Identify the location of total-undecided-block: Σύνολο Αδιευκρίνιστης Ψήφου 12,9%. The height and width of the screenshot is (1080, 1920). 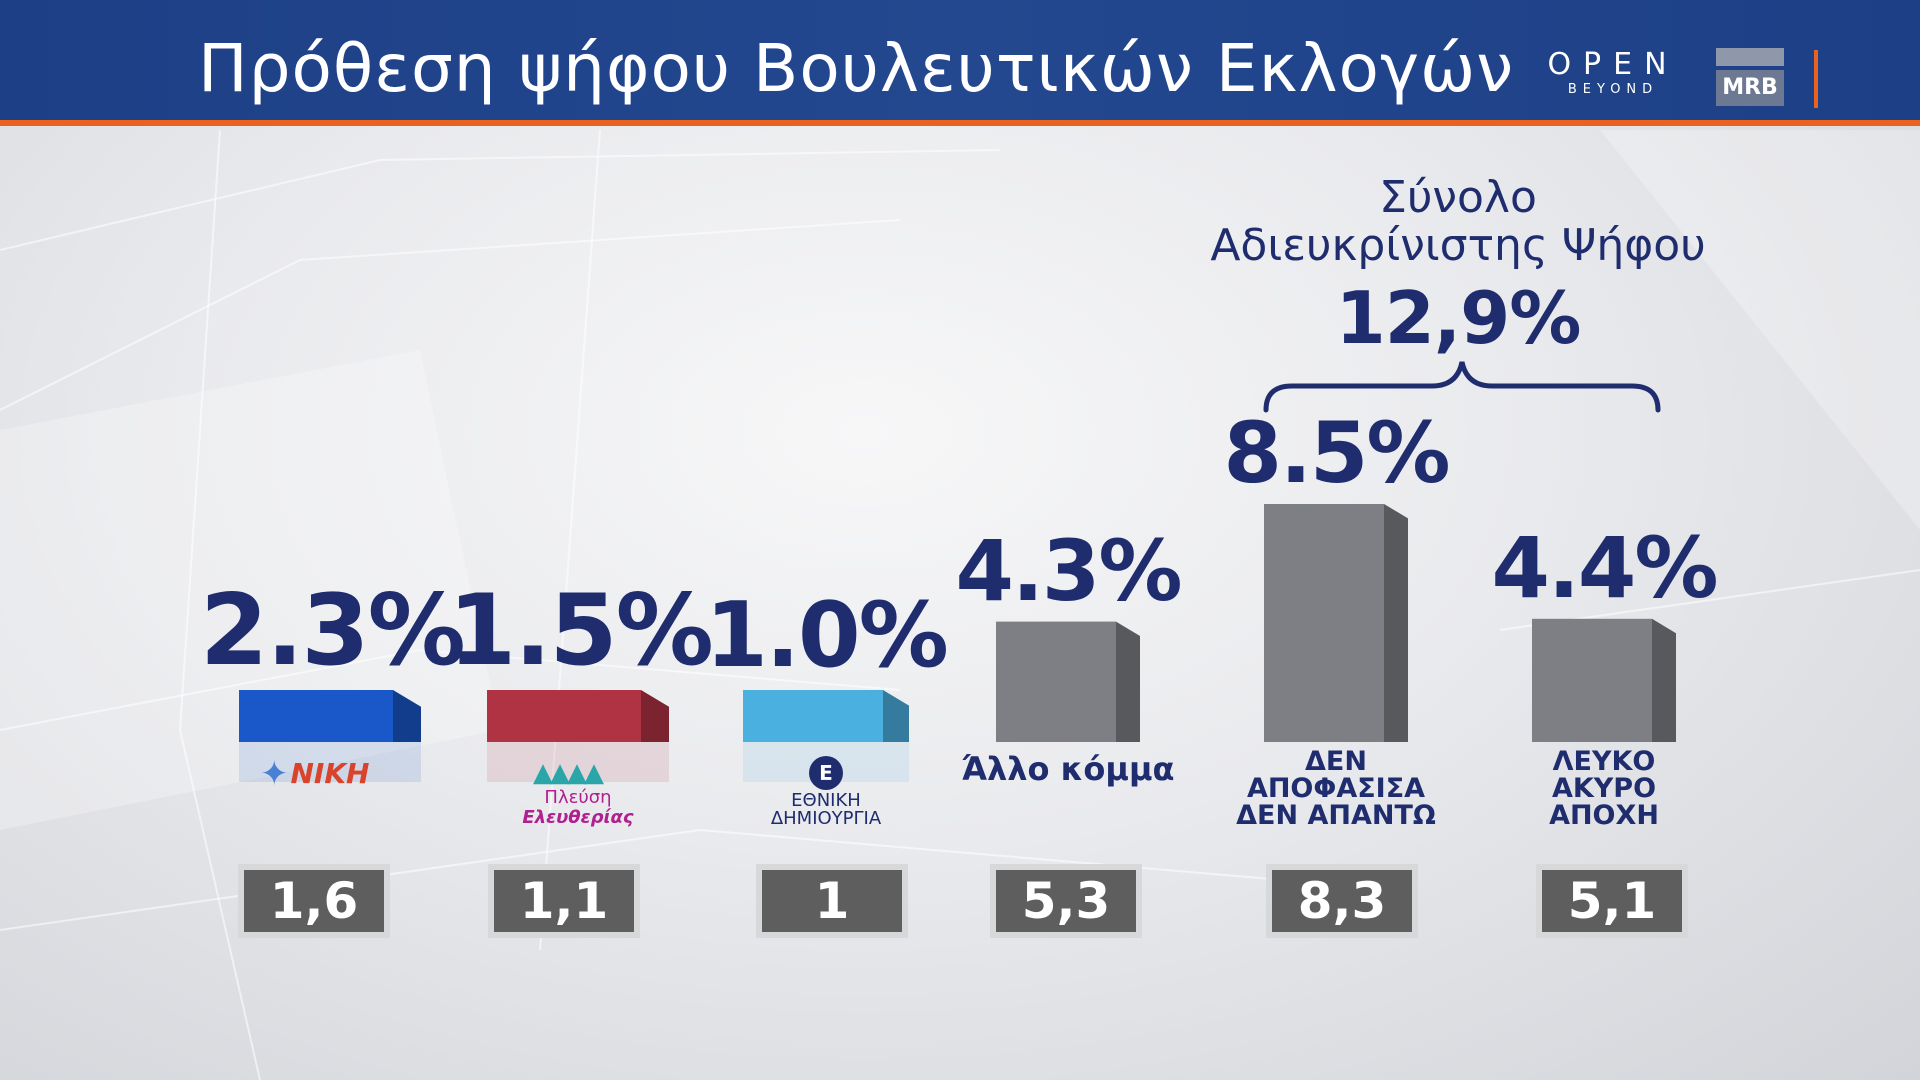
(1458, 270).